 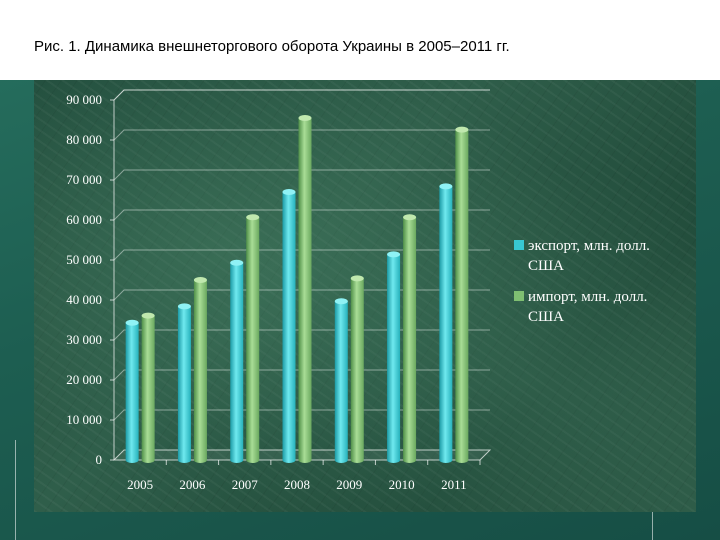 I want to click on x-tick-label: 2005, so click(x=140, y=484).